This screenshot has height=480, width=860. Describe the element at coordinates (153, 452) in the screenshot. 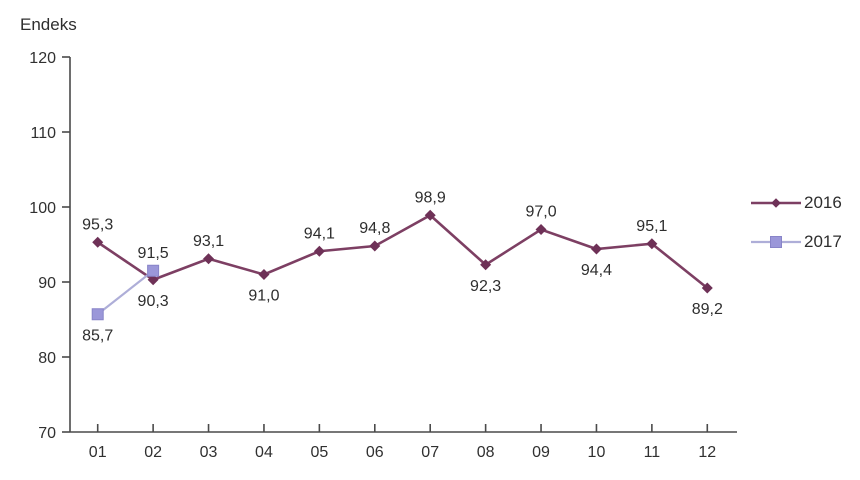

I see `x-tick-label: 02` at that location.